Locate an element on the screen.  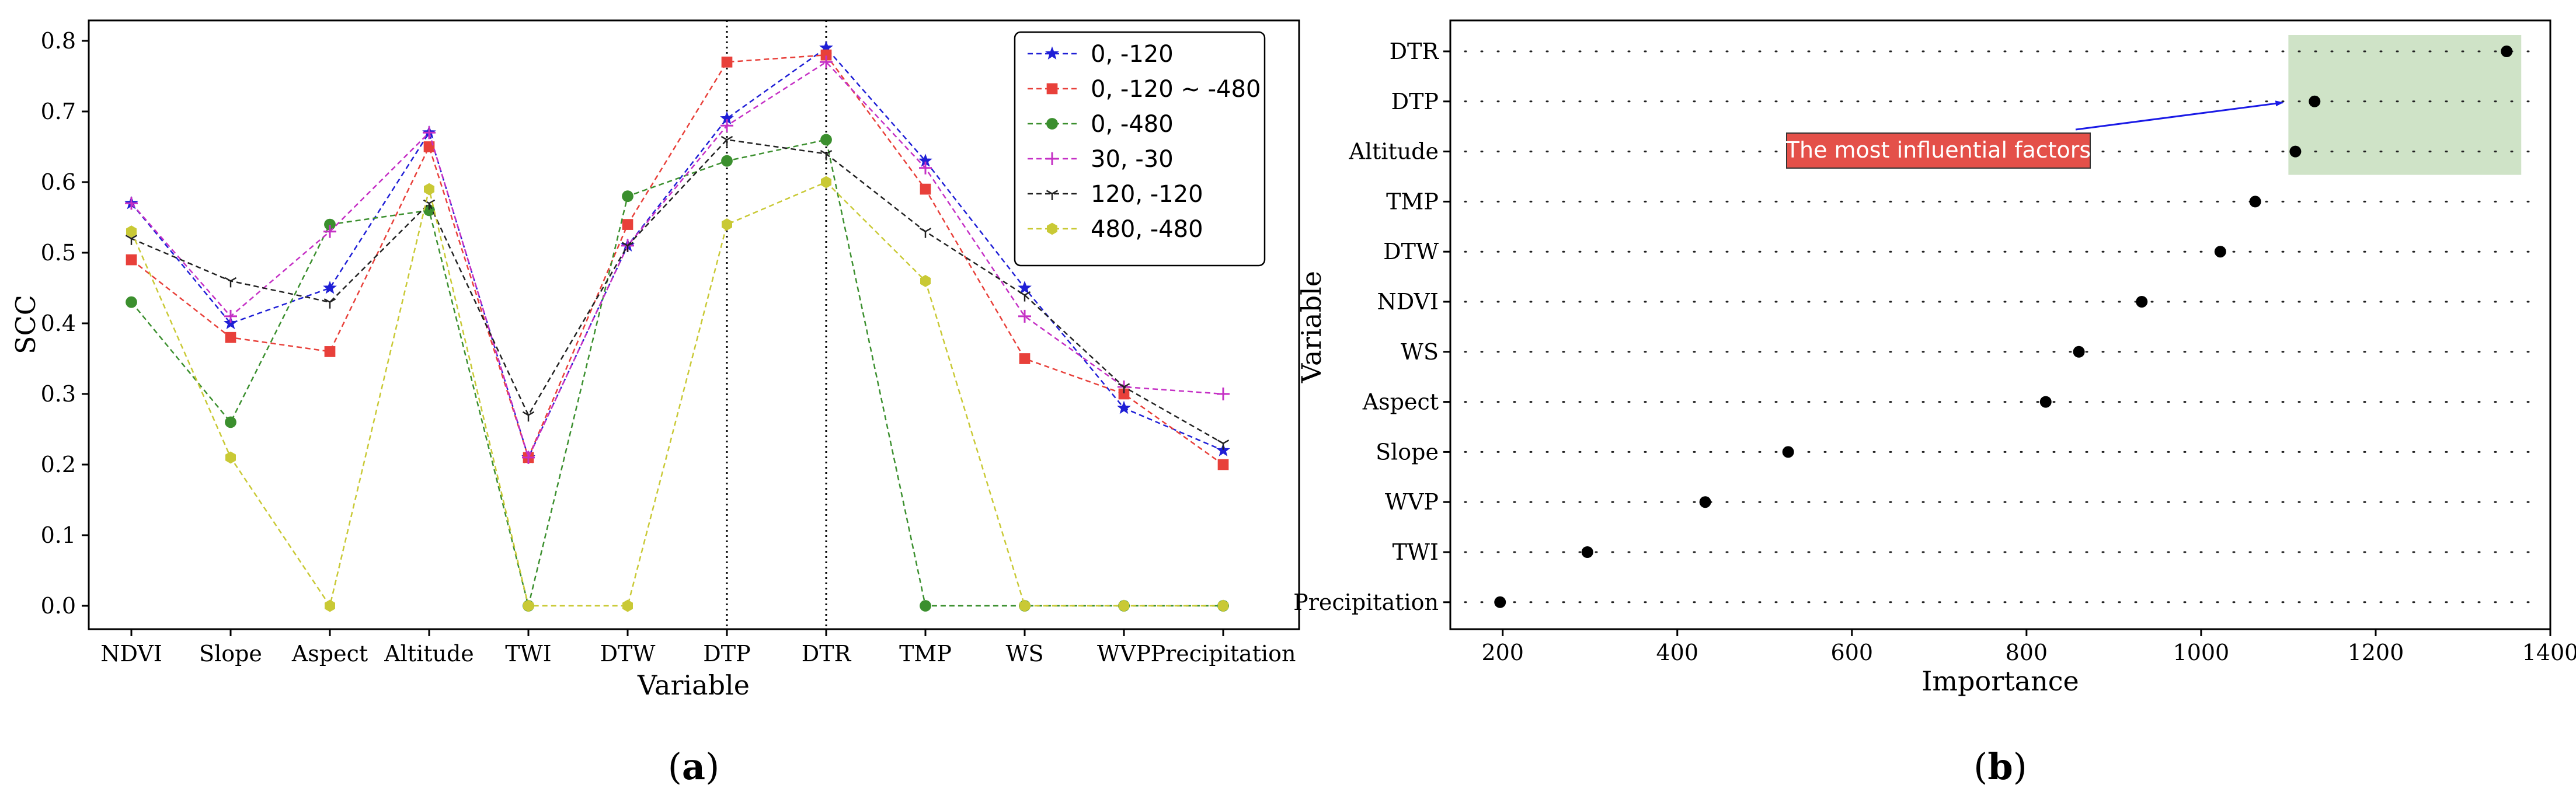
importance-point-dtr is located at coordinates (2507, 51).